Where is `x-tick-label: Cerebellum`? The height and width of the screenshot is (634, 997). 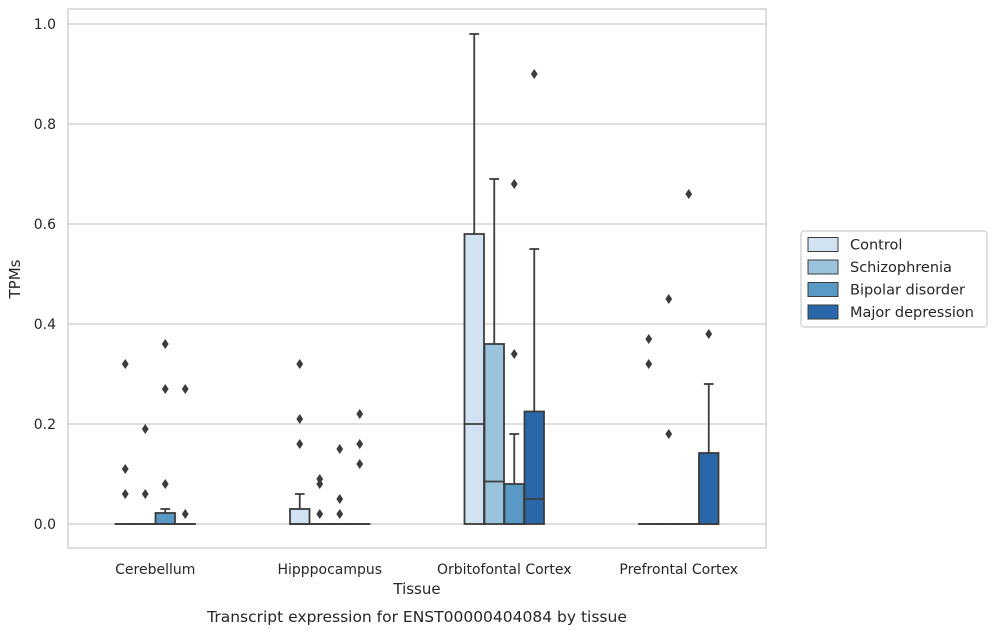
x-tick-label: Cerebellum is located at coordinates (155, 570).